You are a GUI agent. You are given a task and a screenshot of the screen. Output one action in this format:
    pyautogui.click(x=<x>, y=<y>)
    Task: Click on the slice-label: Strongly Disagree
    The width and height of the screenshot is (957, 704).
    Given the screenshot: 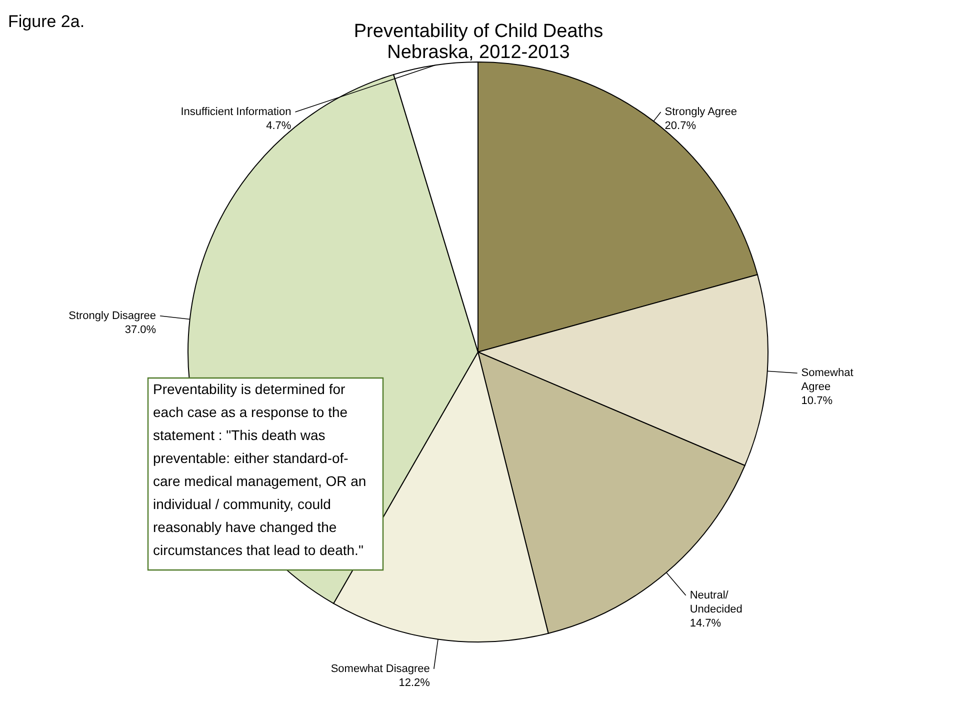 What is the action you would take?
    pyautogui.click(x=112, y=316)
    